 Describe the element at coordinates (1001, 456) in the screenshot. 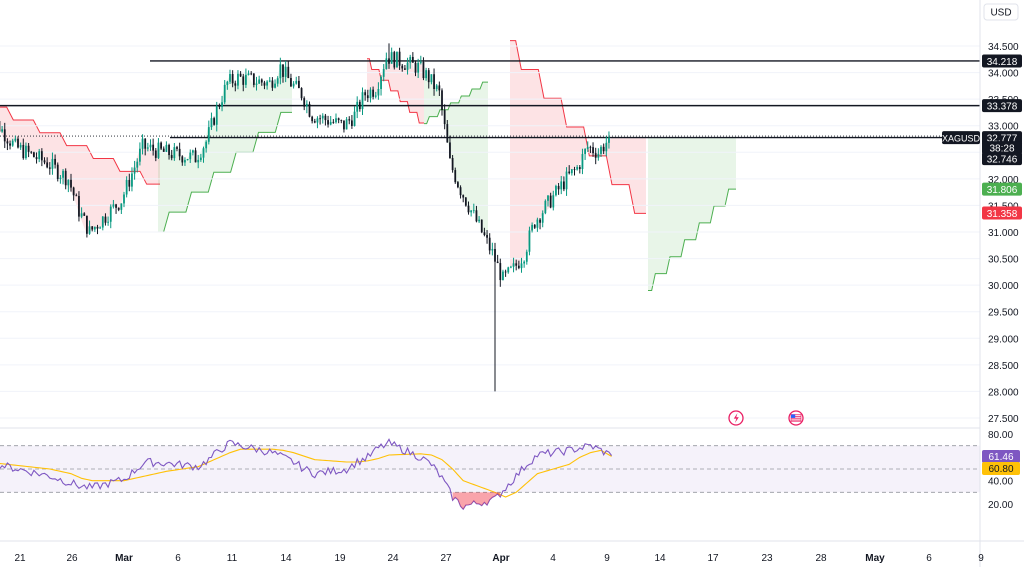

I see `rsi-value-badge: 61.46` at that location.